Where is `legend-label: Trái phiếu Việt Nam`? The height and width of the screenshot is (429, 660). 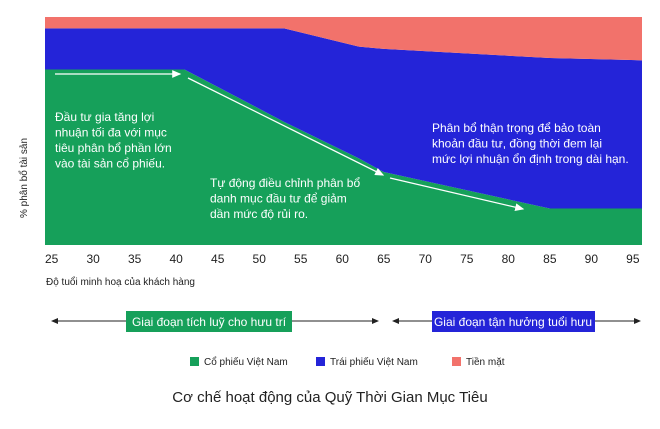 legend-label: Trái phiếu Việt Nam is located at coordinates (374, 362).